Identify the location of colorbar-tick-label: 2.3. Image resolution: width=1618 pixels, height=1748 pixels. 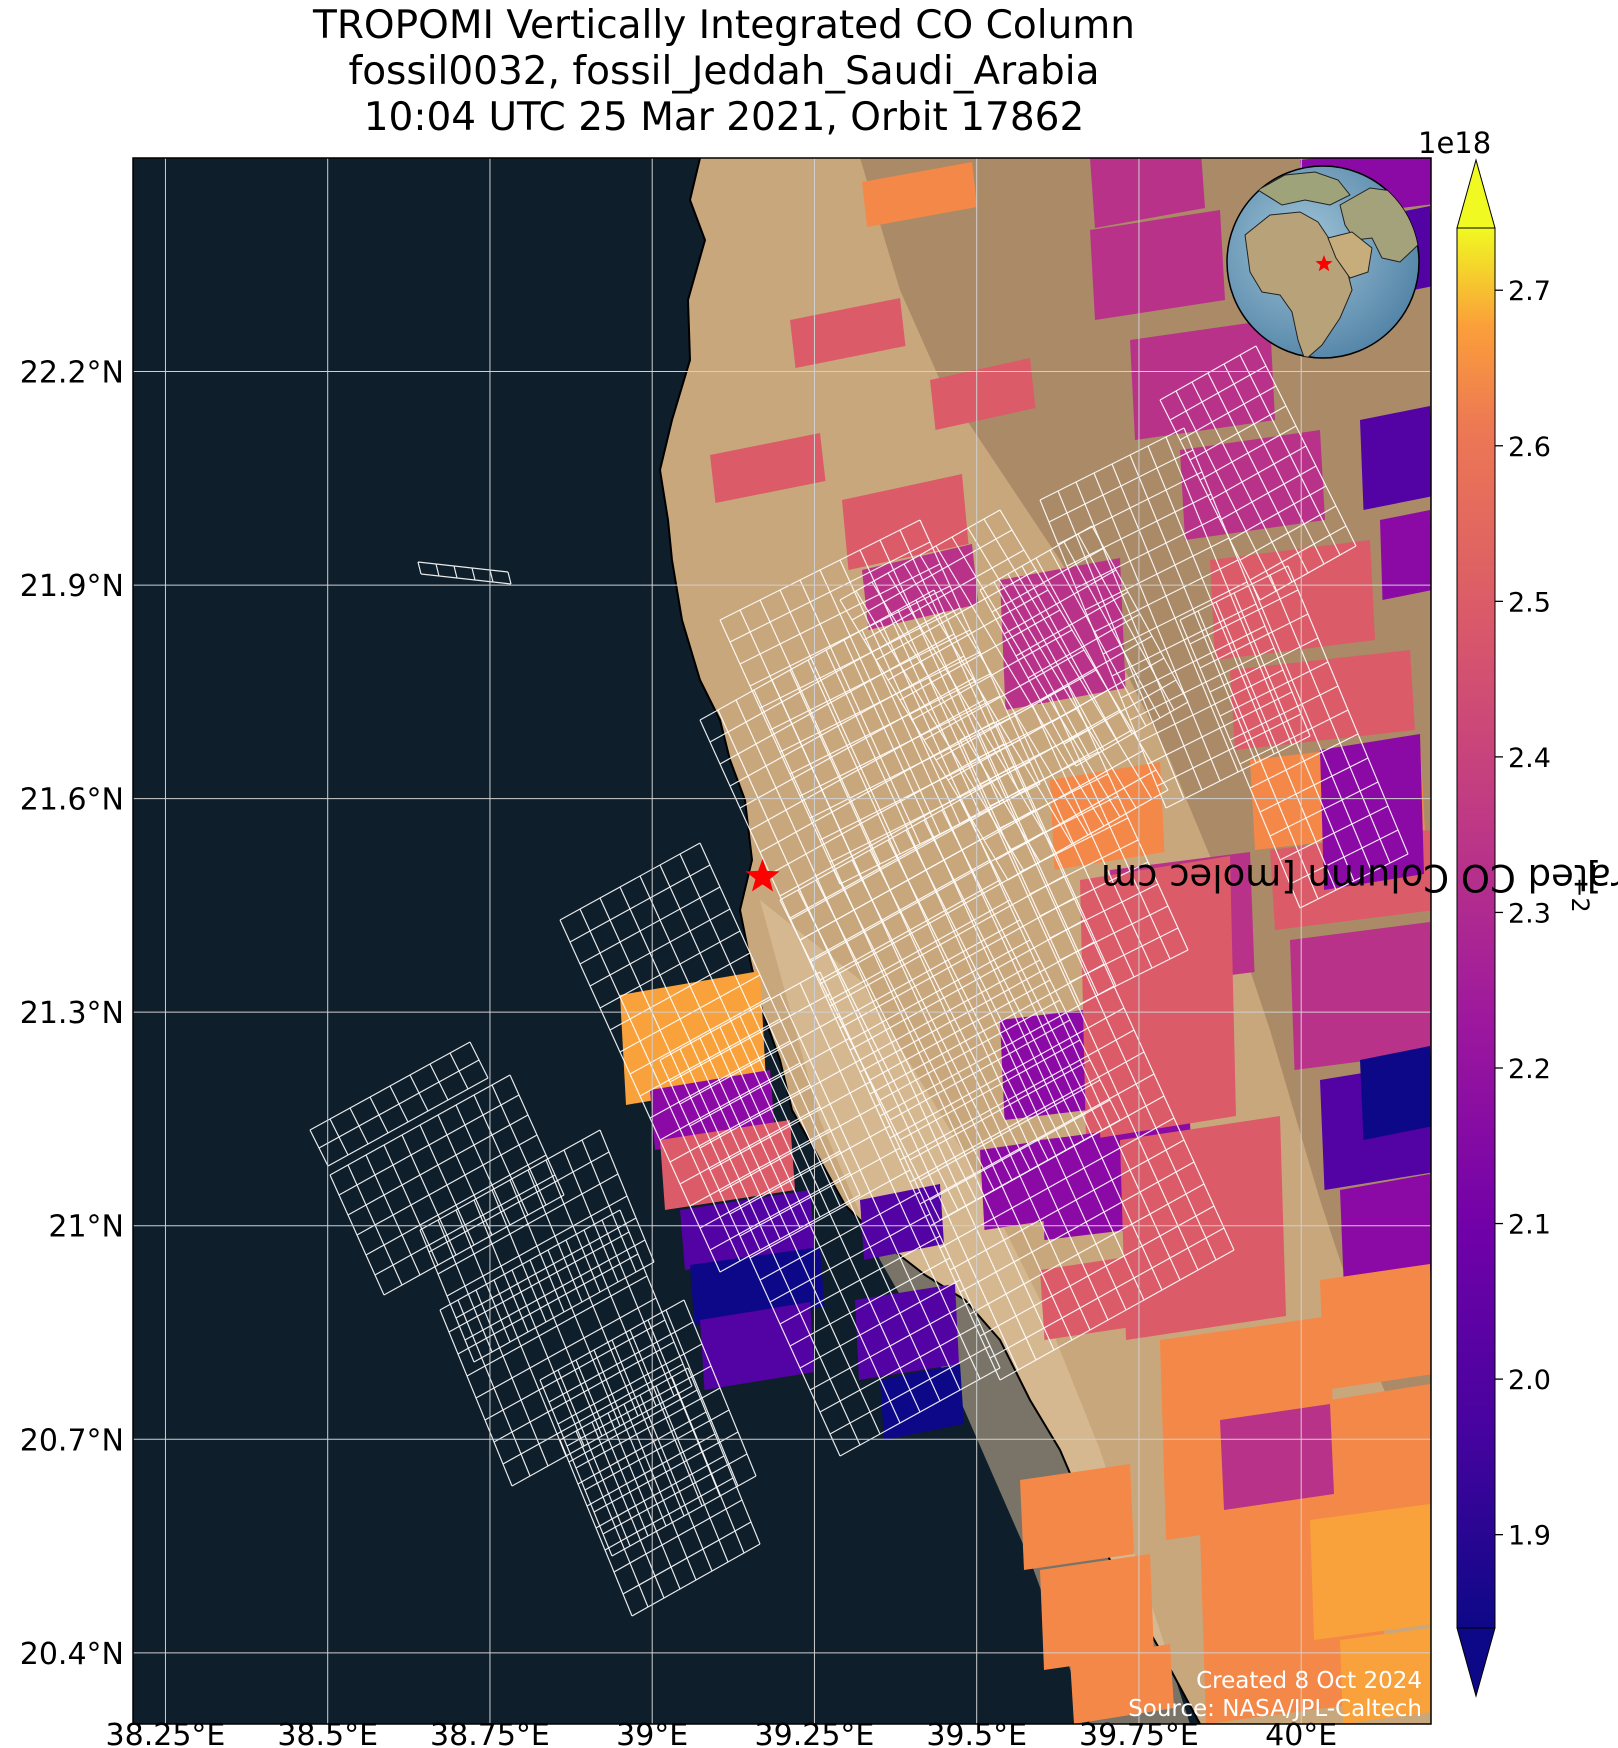
(1529, 913).